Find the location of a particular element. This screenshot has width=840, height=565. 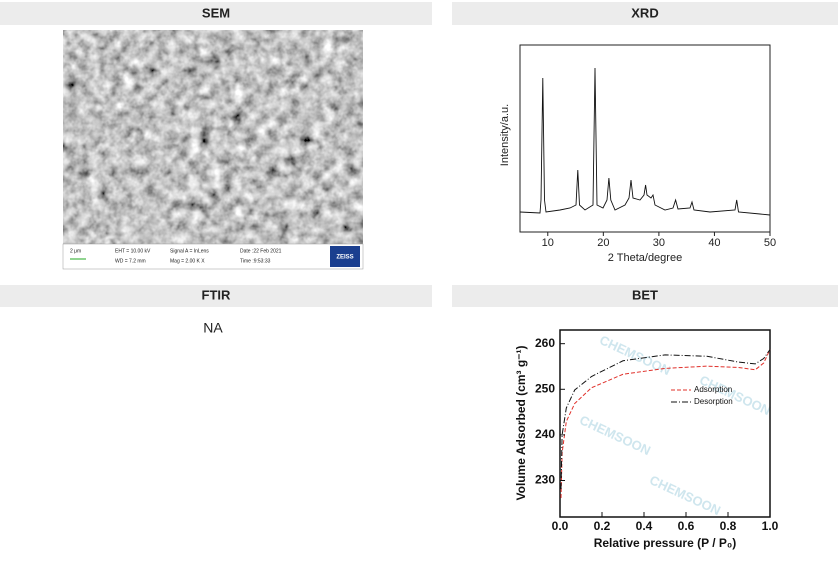

x-tick-label: 0.8 is located at coordinates (728, 526).